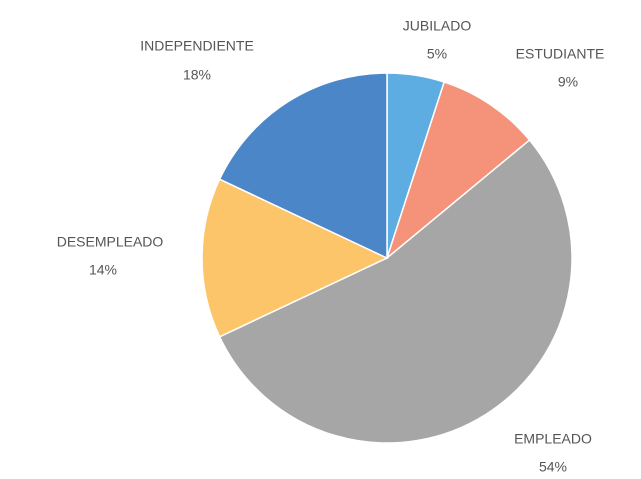  I want to click on slice-value-label: 9%, so click(568, 82).